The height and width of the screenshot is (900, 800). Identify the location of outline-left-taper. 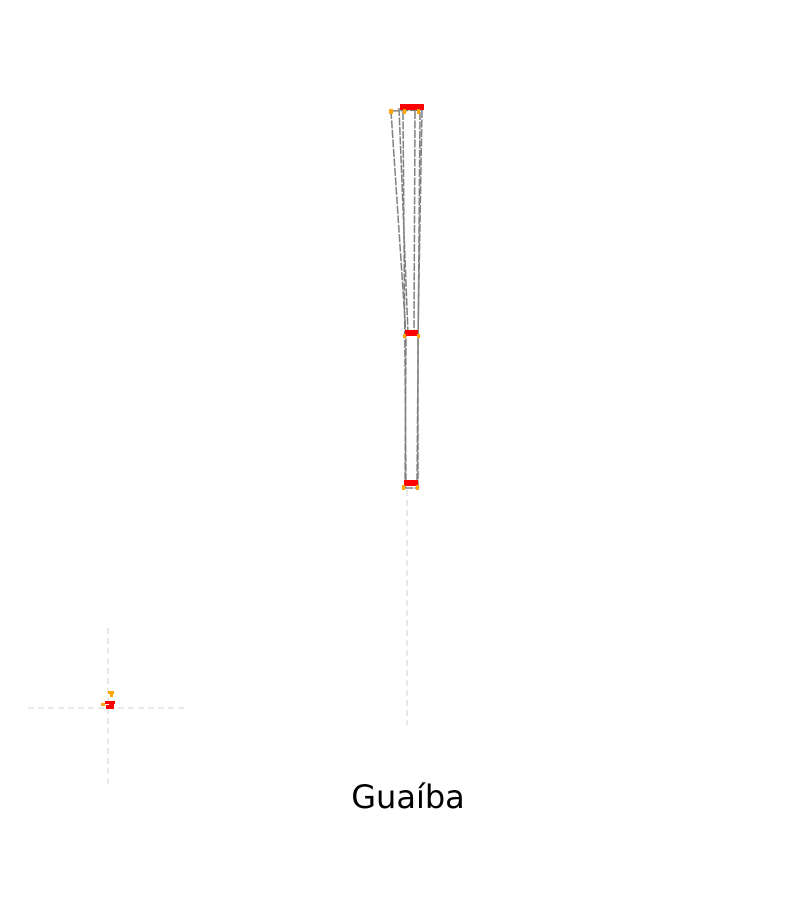
(398, 299).